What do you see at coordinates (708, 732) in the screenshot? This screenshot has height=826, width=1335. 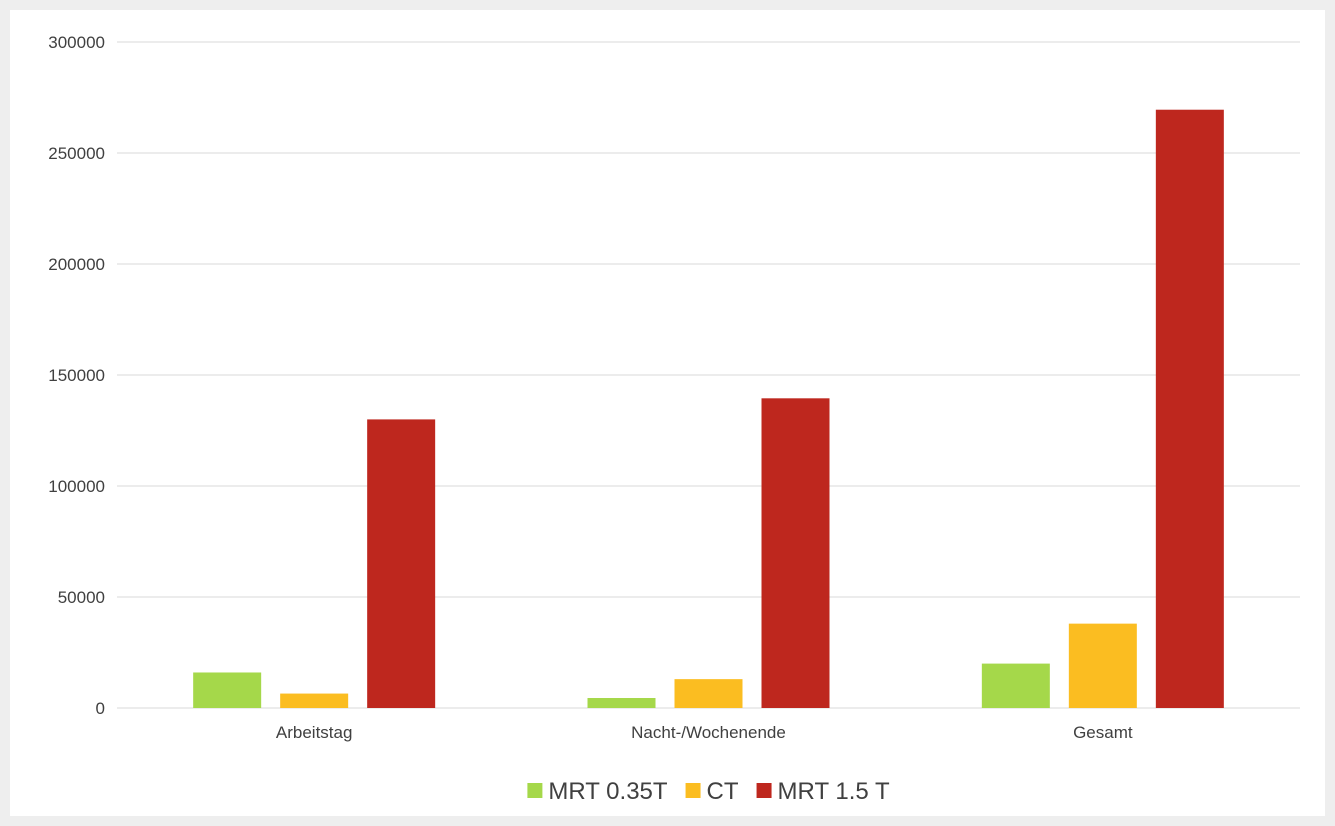 I see `x-category-label: Nacht-/Wochenende` at bounding box center [708, 732].